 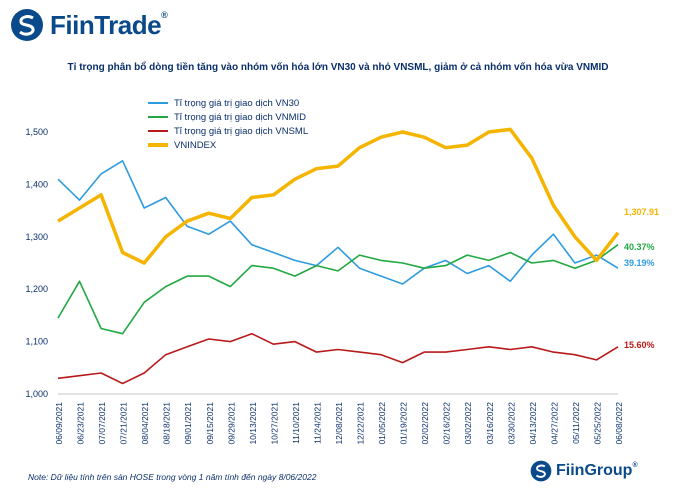 What do you see at coordinates (635, 465) in the screenshot?
I see `registered-mark-bottom: ®` at bounding box center [635, 465].